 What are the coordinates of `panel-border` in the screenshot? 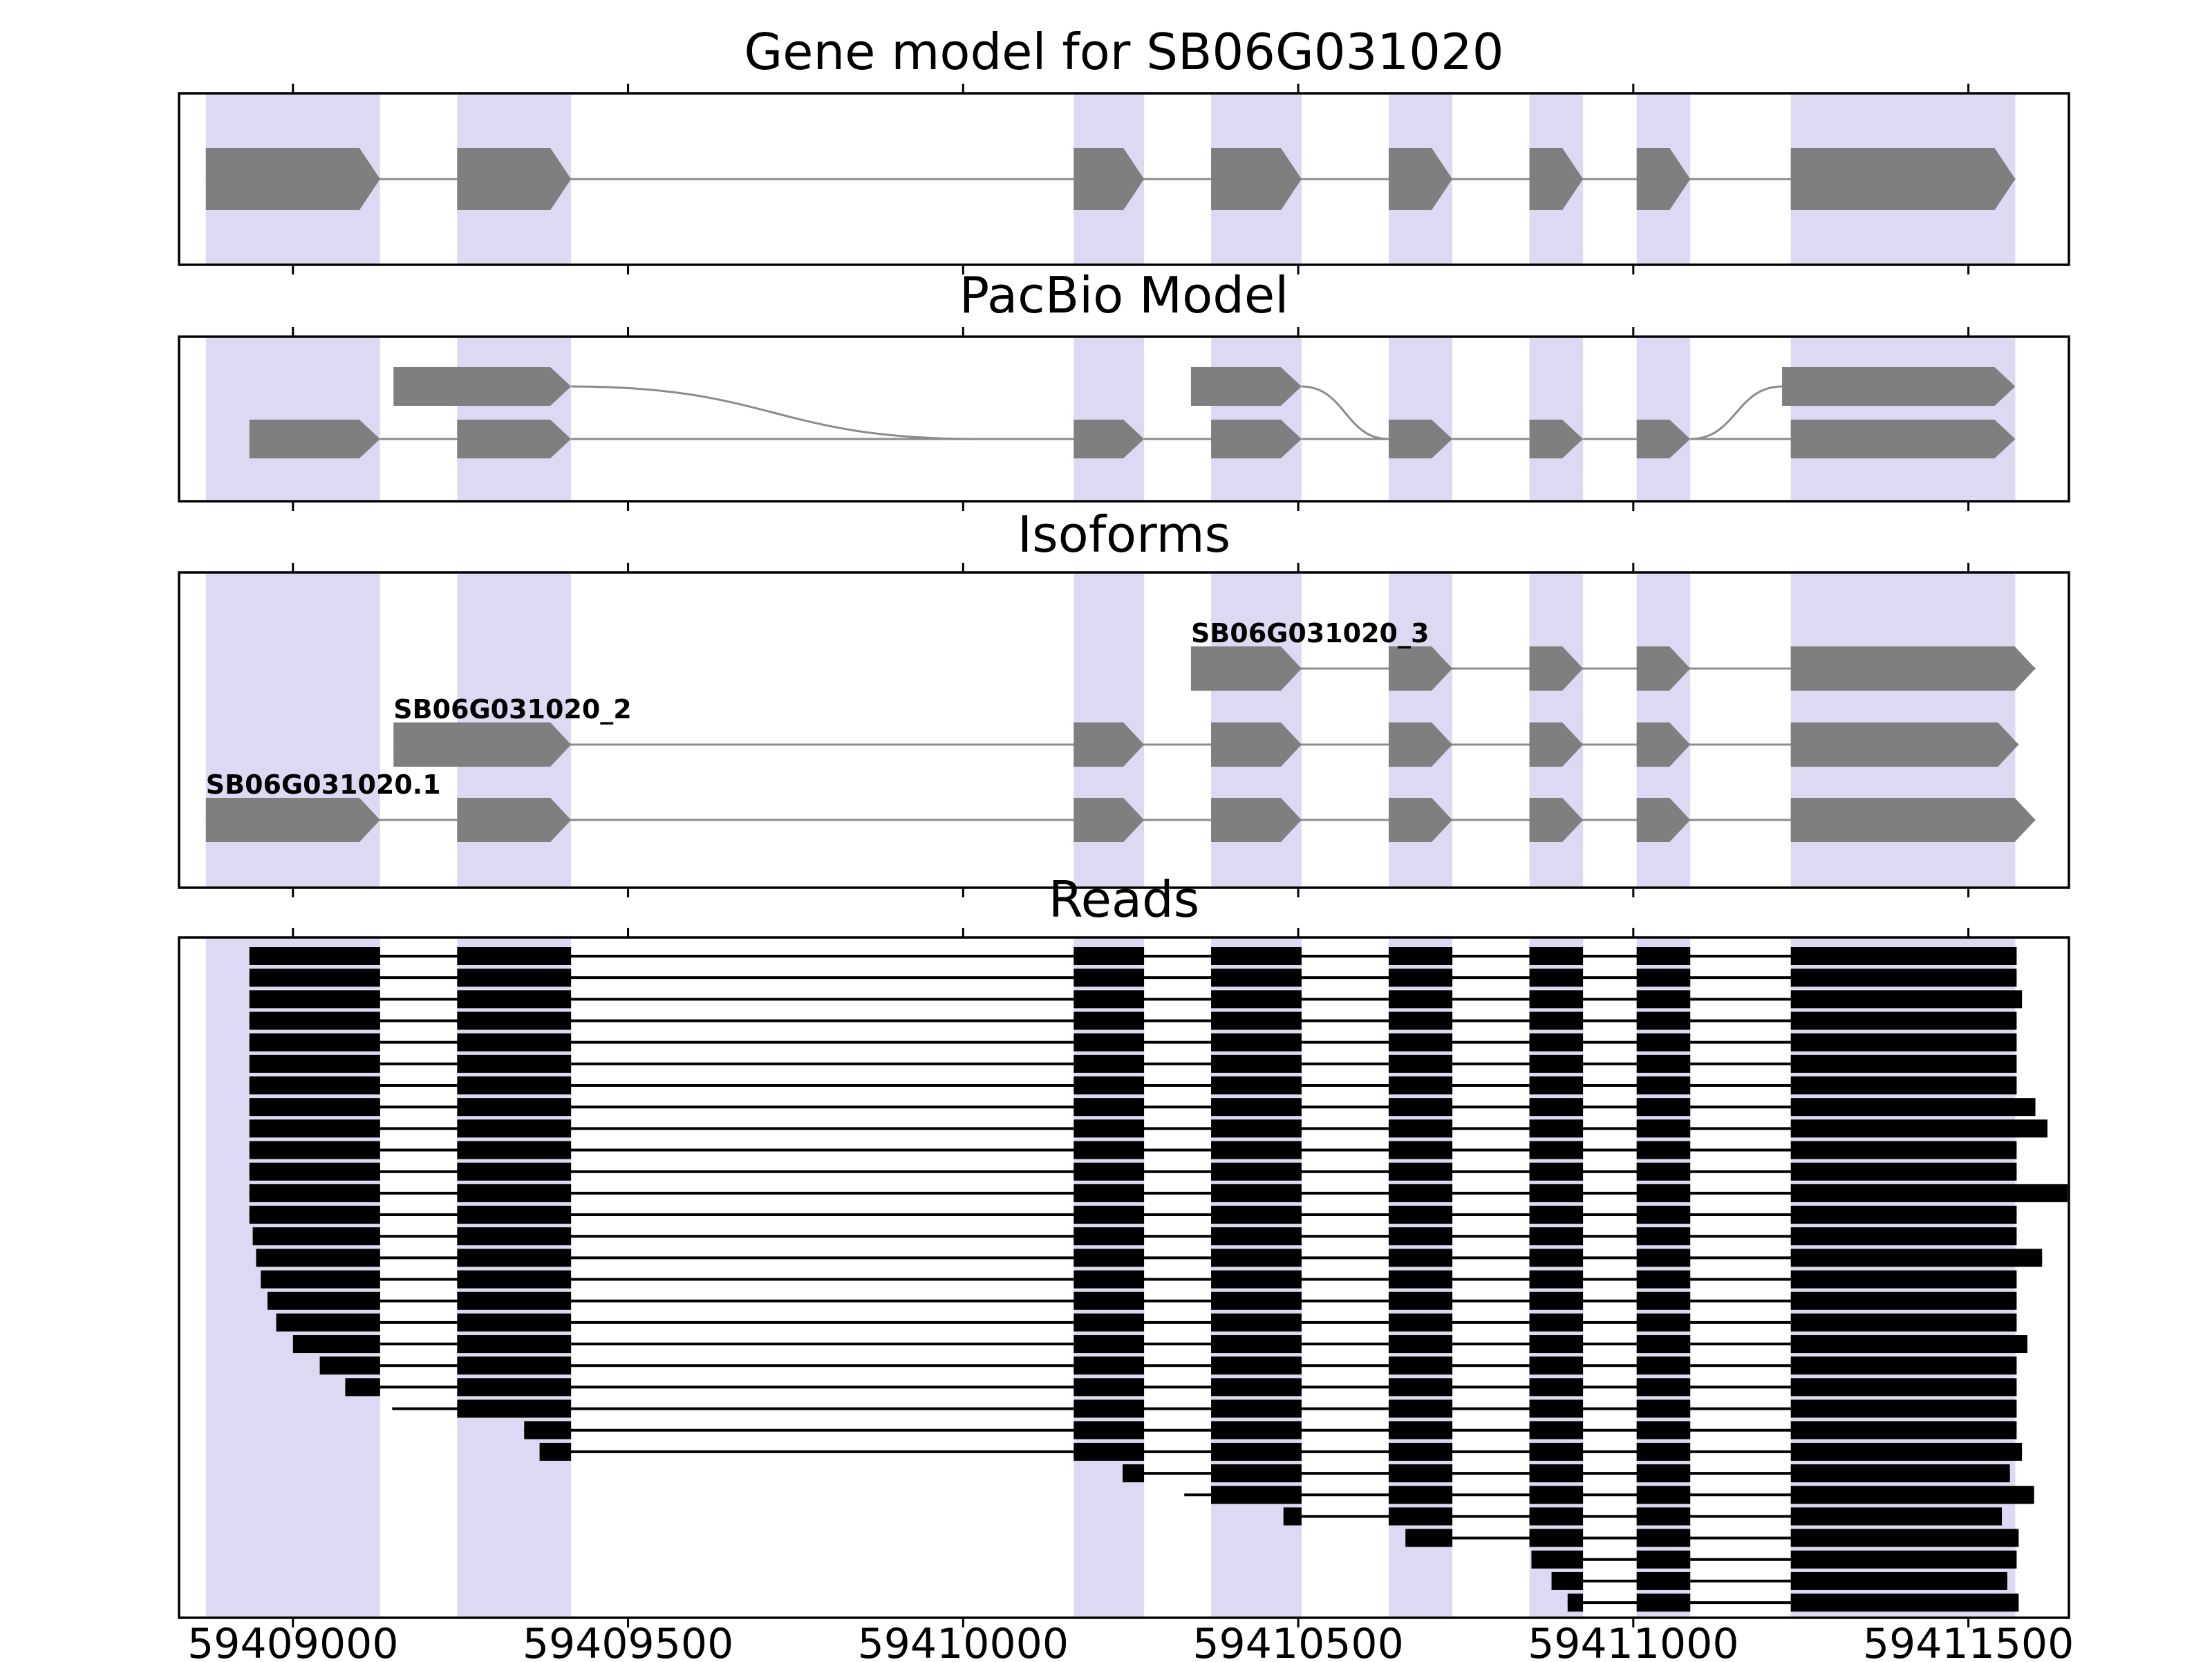 It's located at (1124, 179).